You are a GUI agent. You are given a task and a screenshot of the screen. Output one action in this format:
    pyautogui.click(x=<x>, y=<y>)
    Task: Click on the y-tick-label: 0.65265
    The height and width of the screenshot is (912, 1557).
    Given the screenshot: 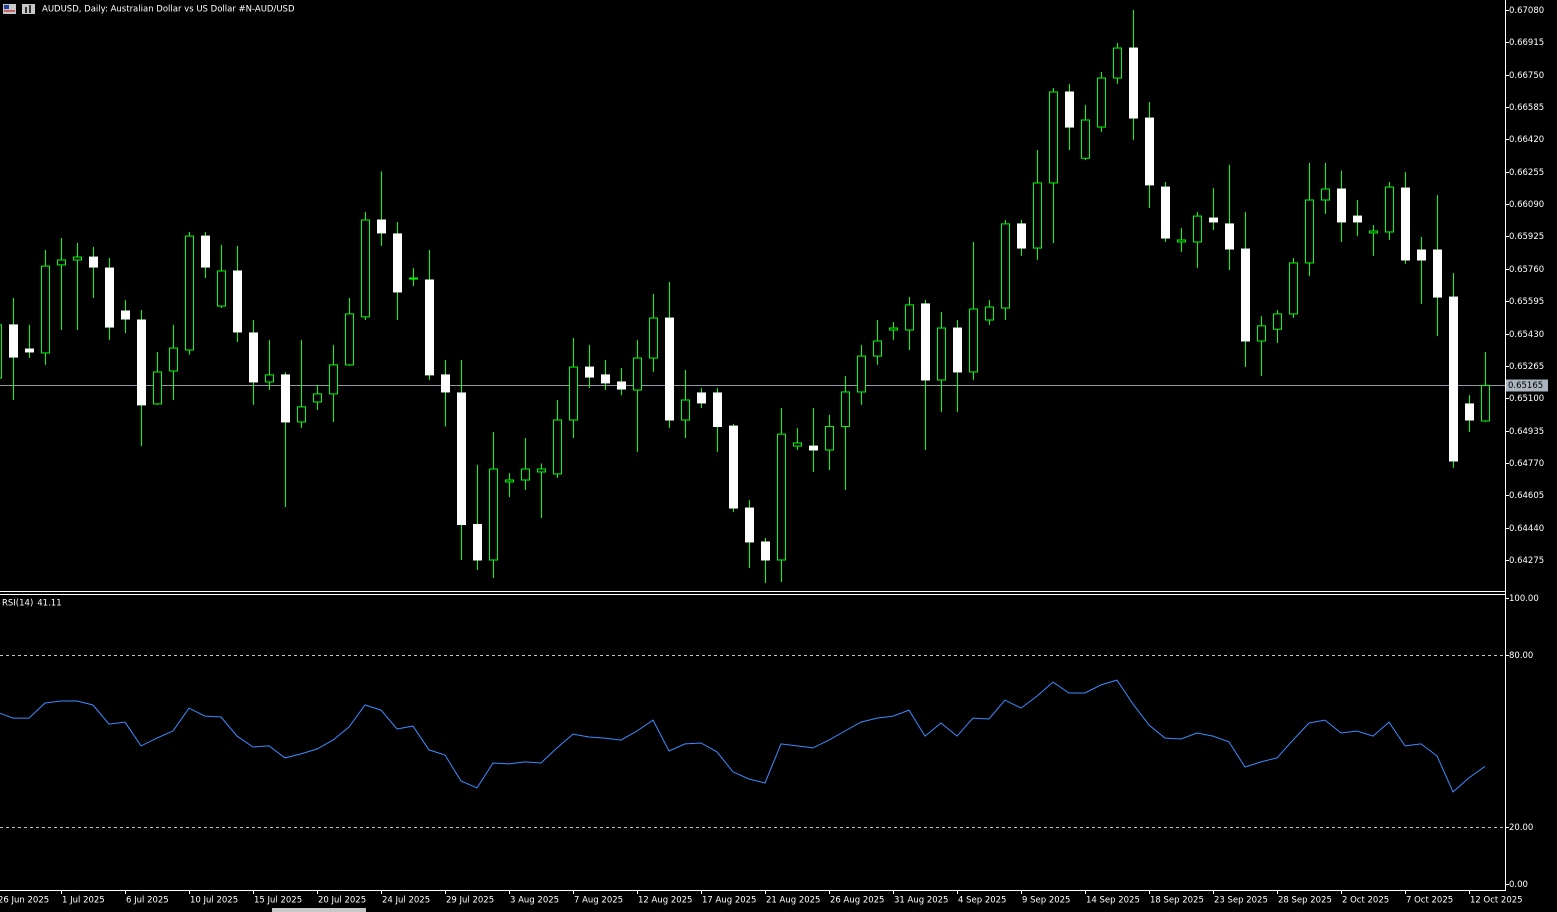 What is the action you would take?
    pyautogui.click(x=1526, y=367)
    